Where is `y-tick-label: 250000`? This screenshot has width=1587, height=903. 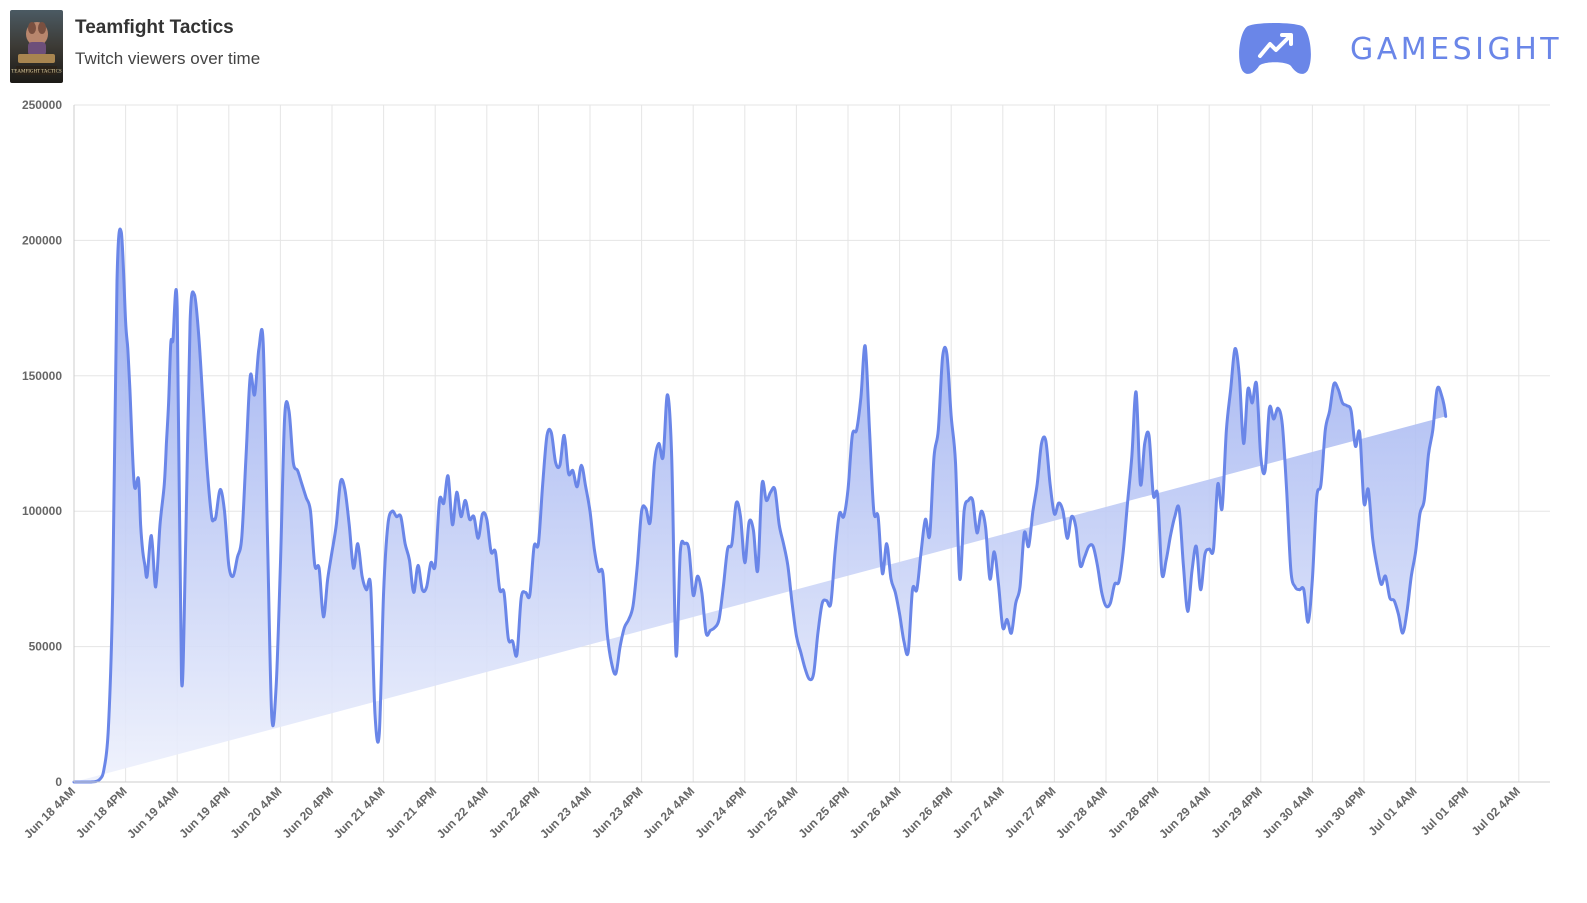
y-tick-label: 250000 is located at coordinates (42, 105).